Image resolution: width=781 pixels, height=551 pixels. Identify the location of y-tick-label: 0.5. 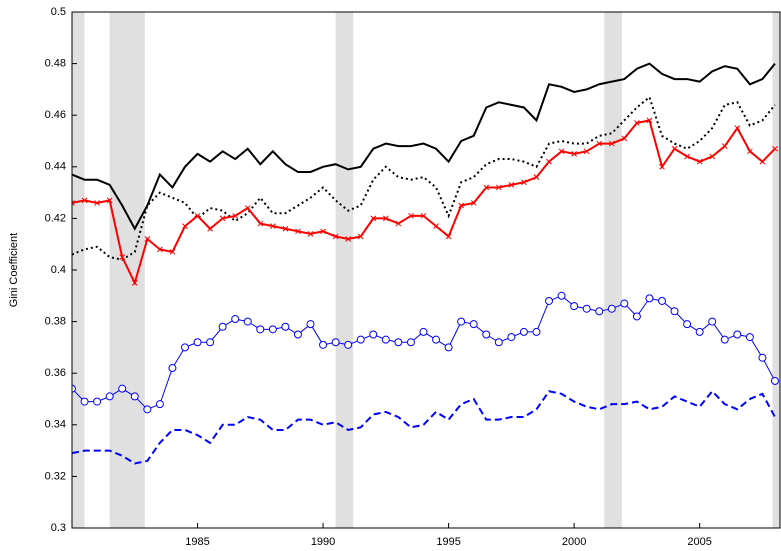
(58, 12).